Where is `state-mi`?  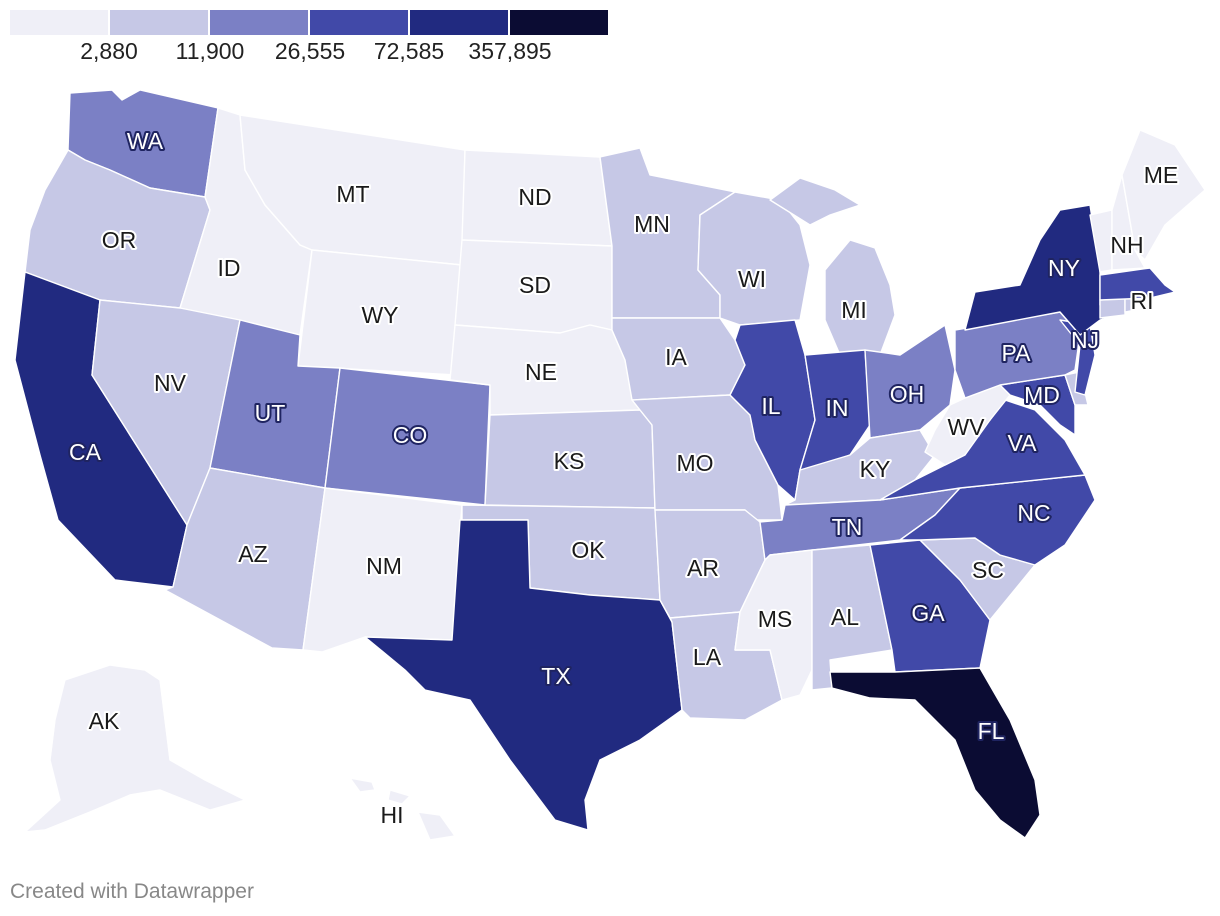
state-mi is located at coordinates (832, 266).